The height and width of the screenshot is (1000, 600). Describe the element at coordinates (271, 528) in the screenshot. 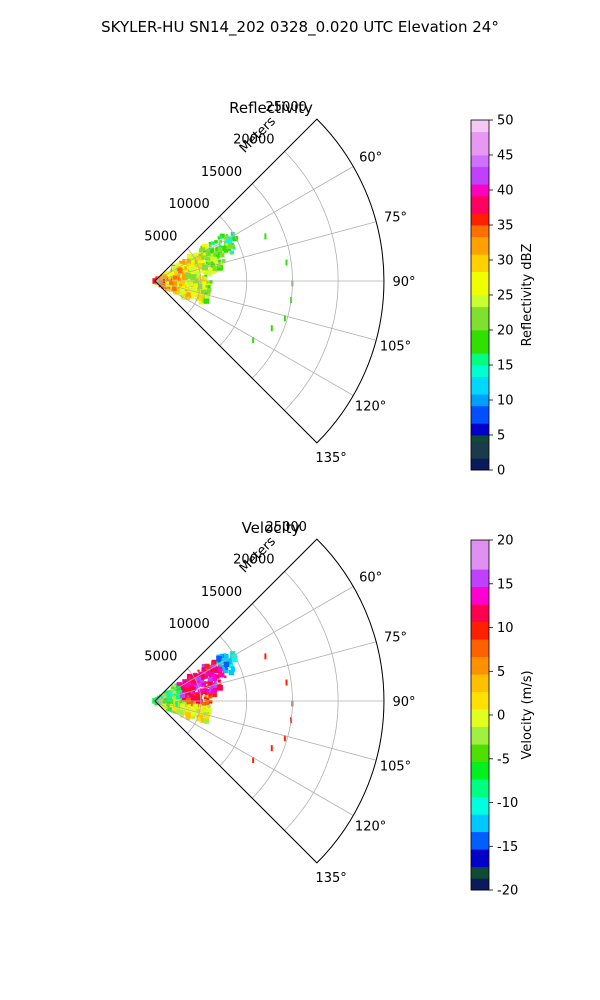

I see `panel-title: Velocity` at that location.